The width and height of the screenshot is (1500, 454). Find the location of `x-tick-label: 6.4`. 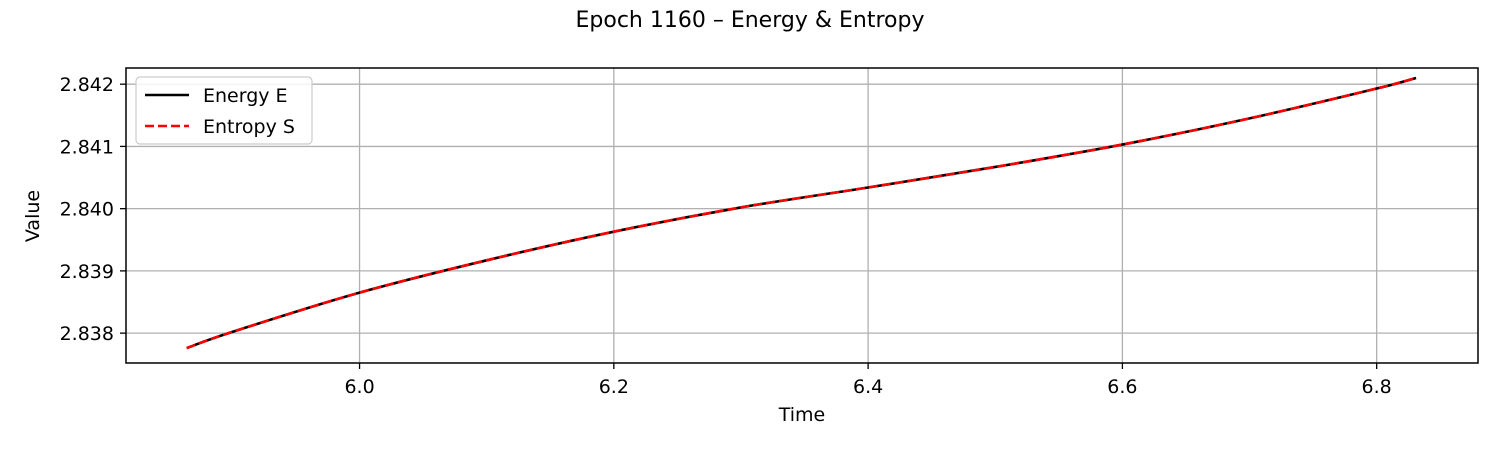

x-tick-label: 6.4 is located at coordinates (868, 387).